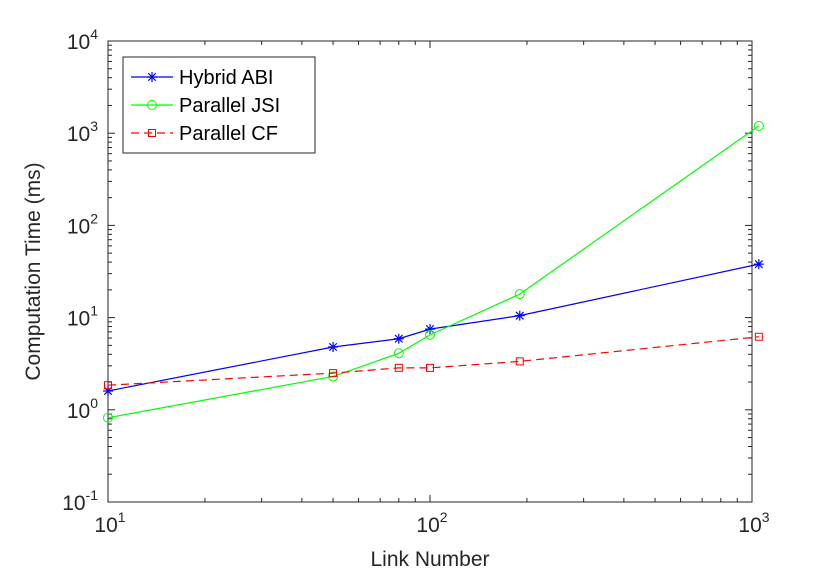 The image size is (830, 572). I want to click on legend-item: Parallel CF, so click(204, 134).